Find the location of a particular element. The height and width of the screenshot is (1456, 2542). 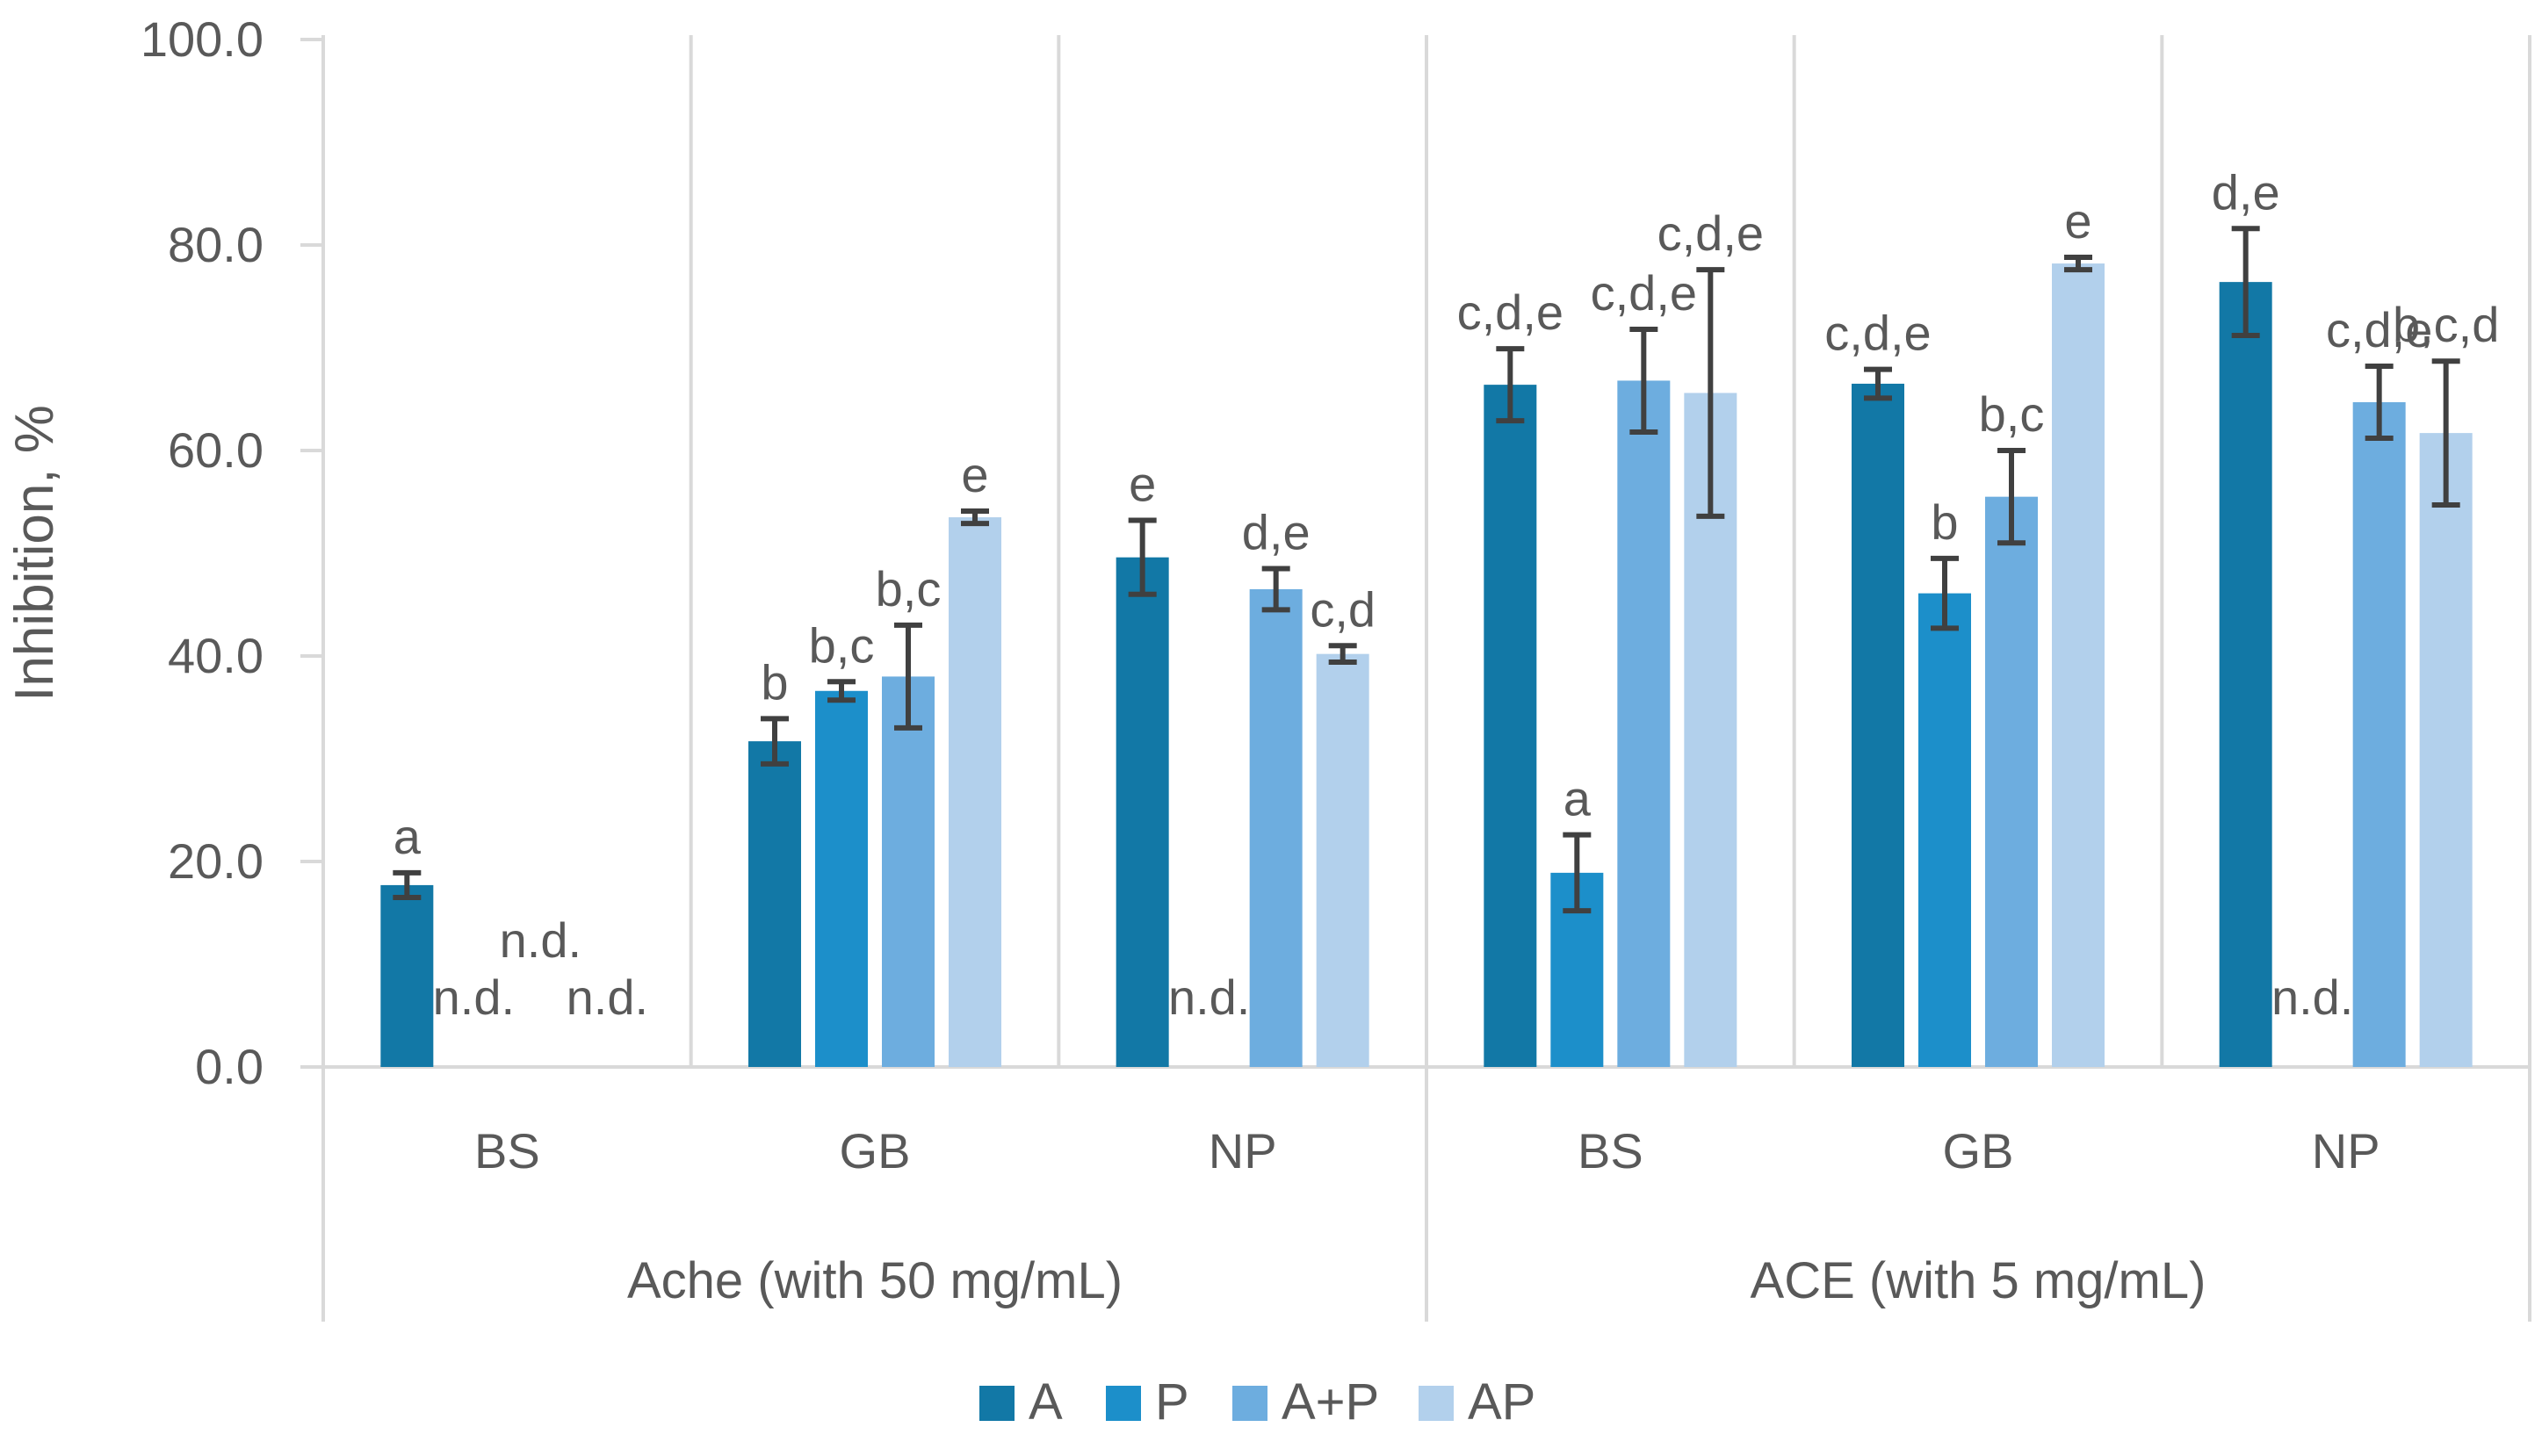

y-tick-label: 60.0 is located at coordinates (216, 450).